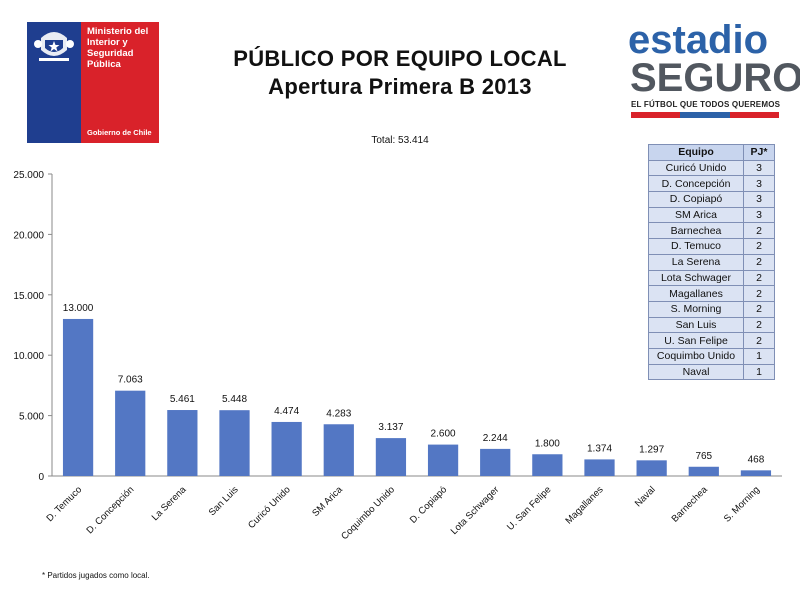 Image resolution: width=800 pixels, height=601 pixels. I want to click on table-row: U. San Felipe 2, so click(711, 340).